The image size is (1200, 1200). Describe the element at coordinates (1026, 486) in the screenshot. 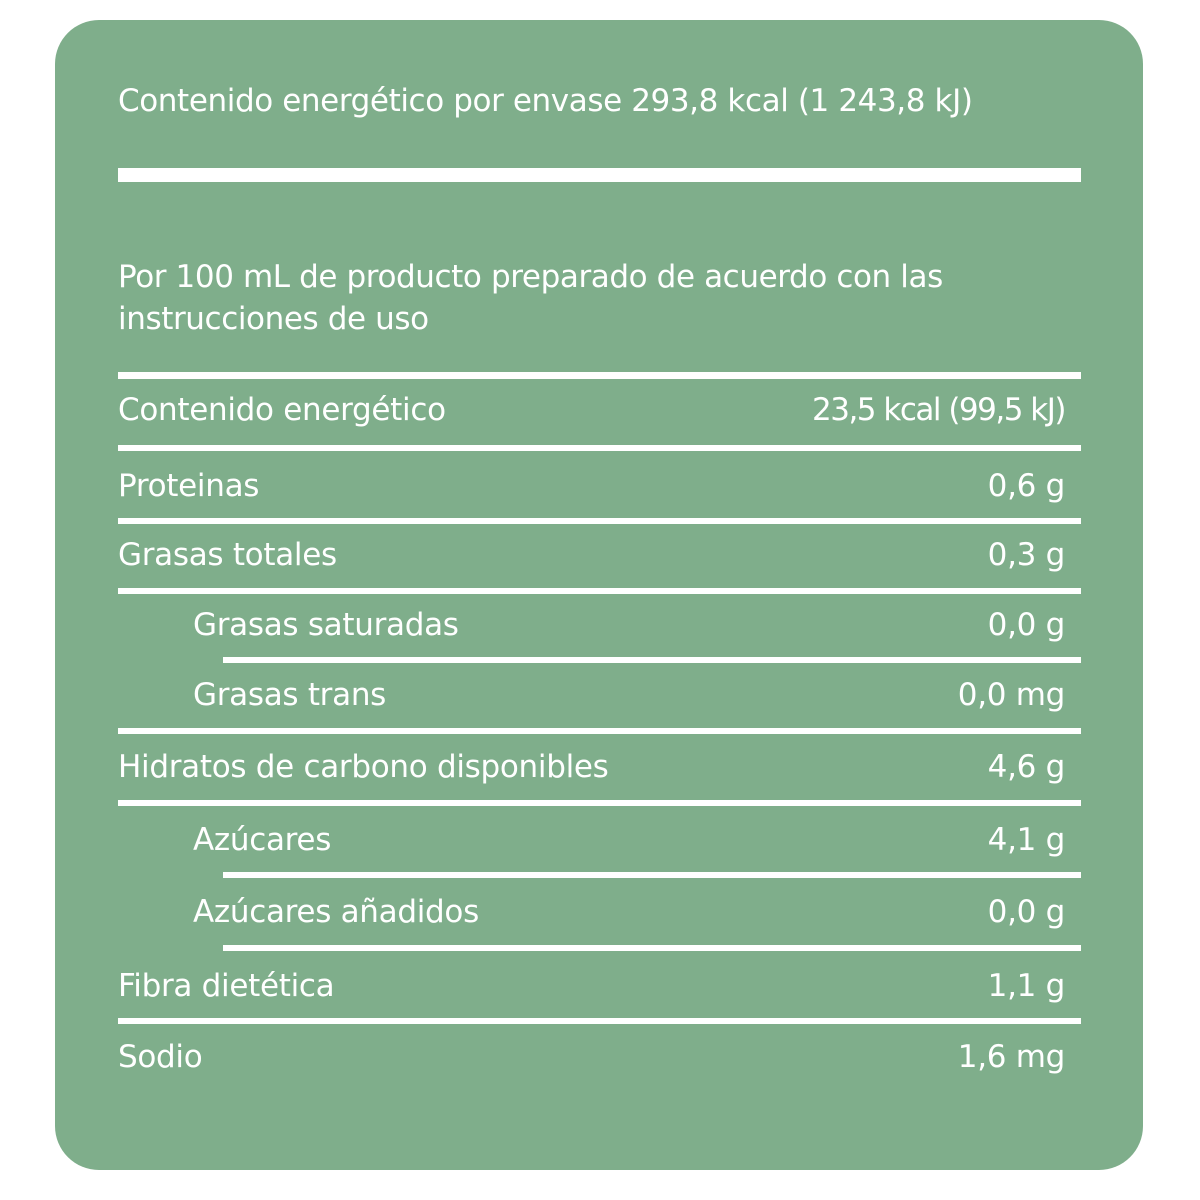

I see `nutrient-value: 0,6 g` at that location.